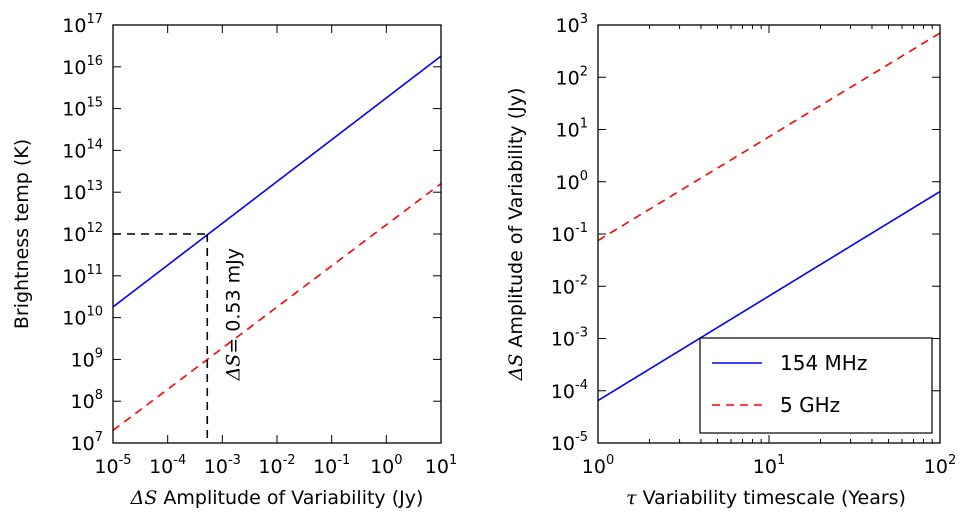  Describe the element at coordinates (82, 275) in the screenshot. I see `left-y-tick-label: 10¹¹` at that location.